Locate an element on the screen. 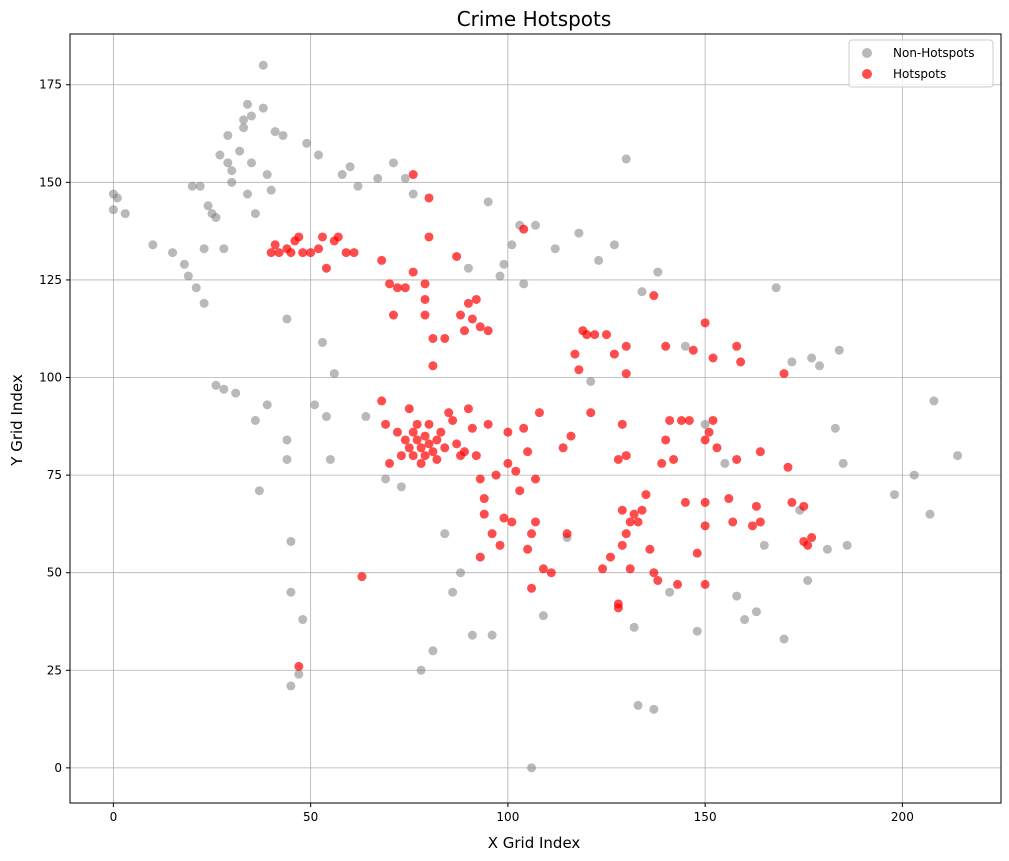 The image size is (1009, 861). legend-label-hotspots: Hotspots is located at coordinates (919, 74).